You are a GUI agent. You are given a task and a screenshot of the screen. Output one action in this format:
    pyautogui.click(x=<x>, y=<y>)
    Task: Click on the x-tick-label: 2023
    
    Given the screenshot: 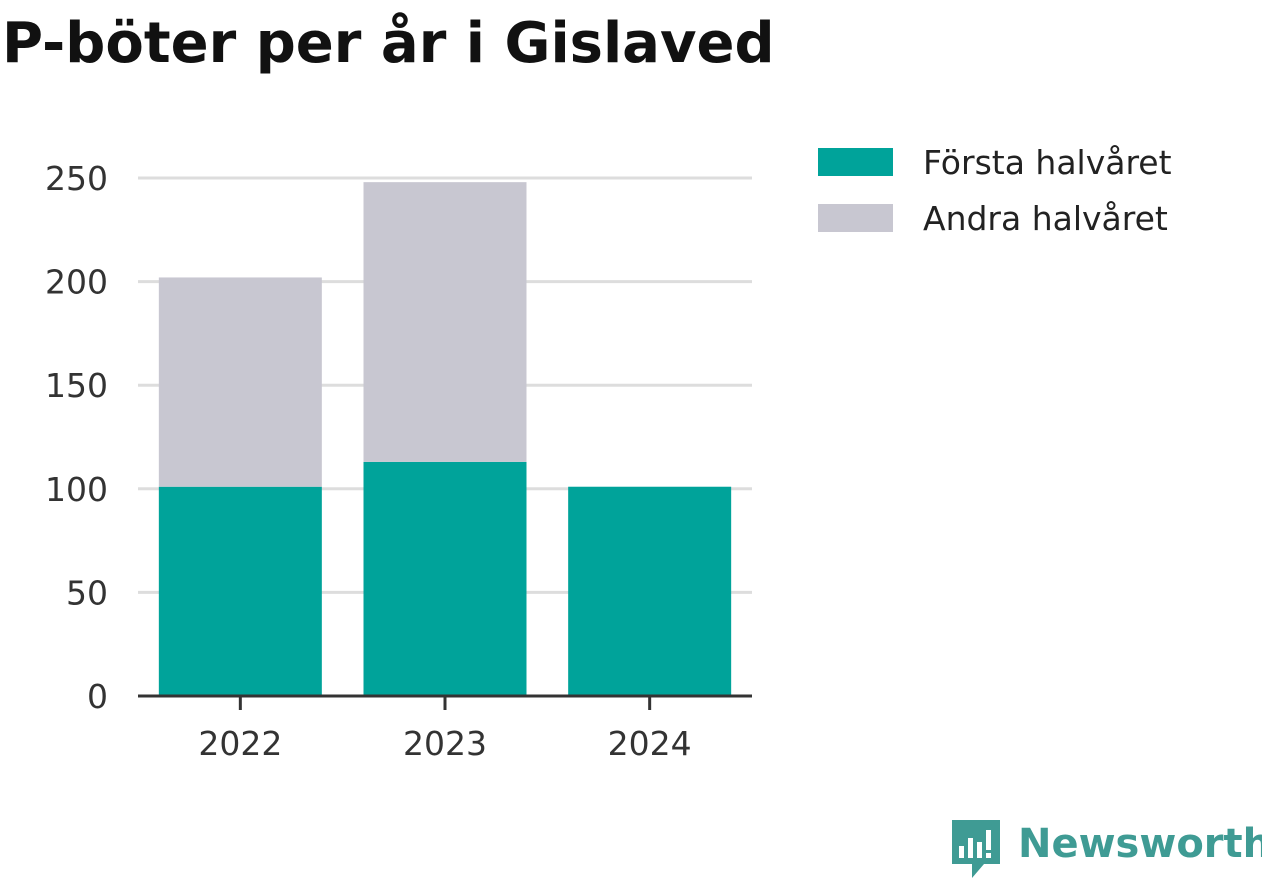 What is the action you would take?
    pyautogui.click(x=445, y=743)
    